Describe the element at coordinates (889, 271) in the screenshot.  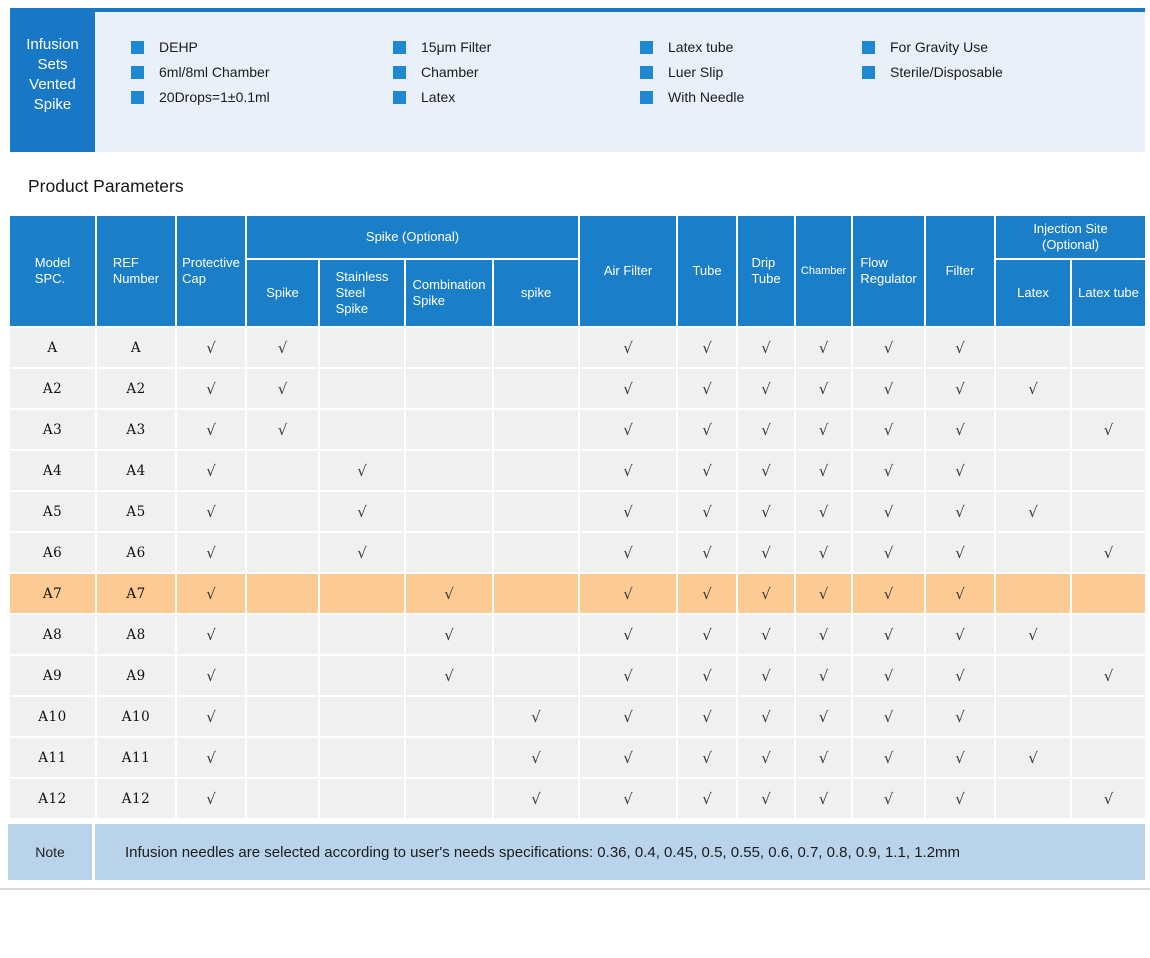
I see `column-header-flow-regulator: Flow Regulator` at that location.